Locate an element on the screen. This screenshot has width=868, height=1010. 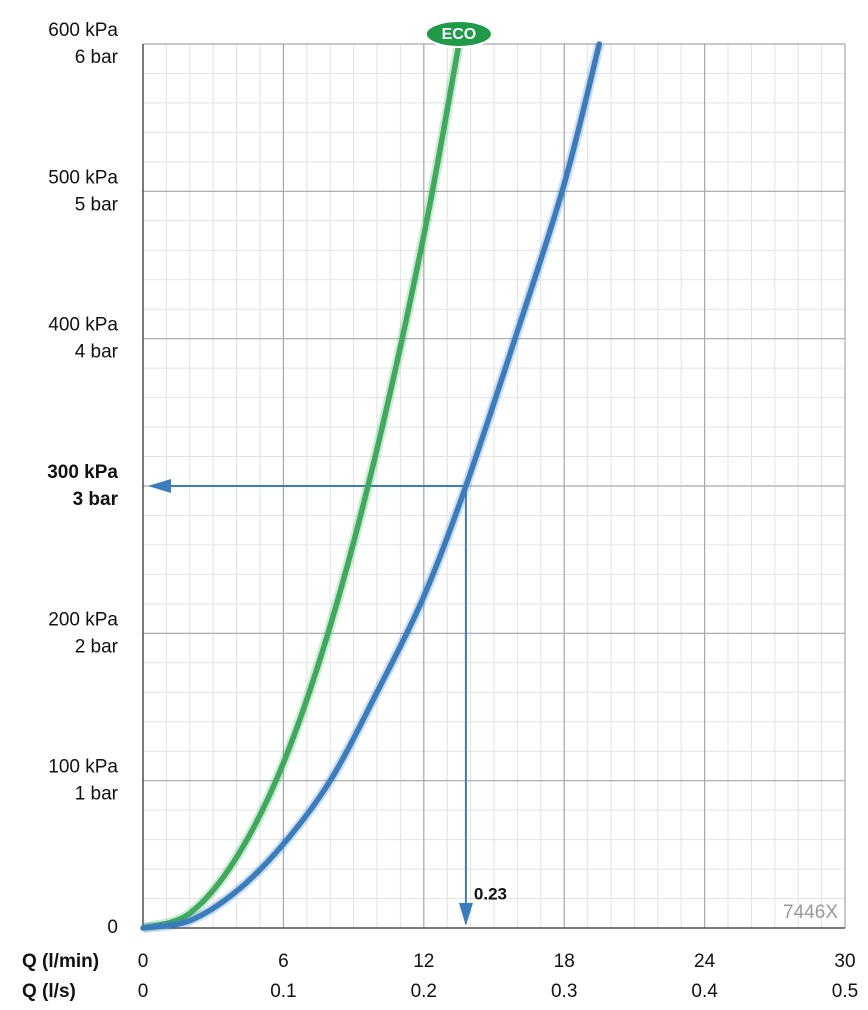
series-label: ECO is located at coordinates (459, 34).